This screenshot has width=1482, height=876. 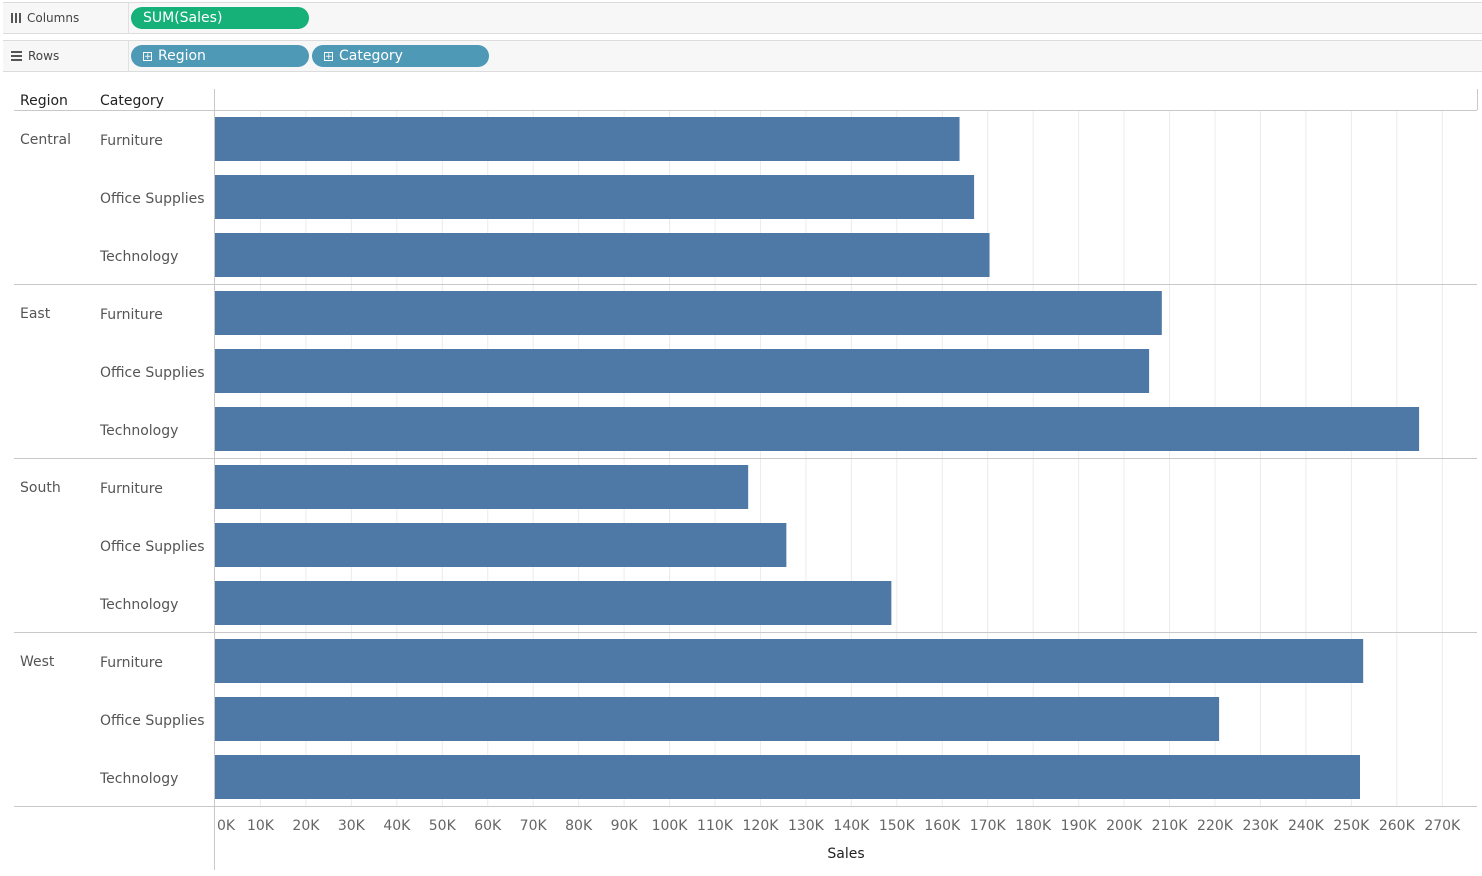 I want to click on x-tick-label: 150K, so click(x=897, y=826).